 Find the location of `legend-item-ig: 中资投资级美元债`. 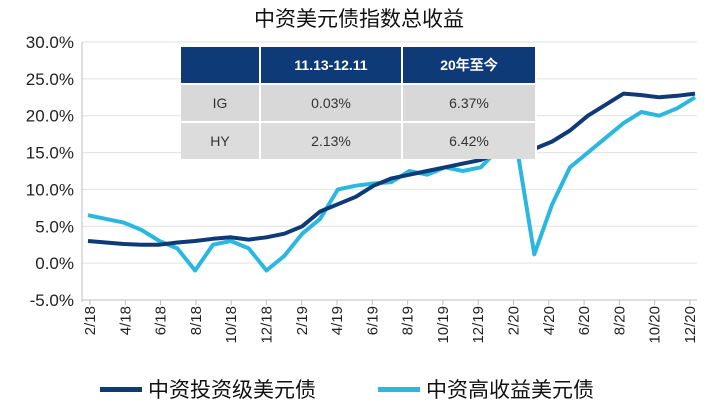

legend-item-ig: 中资投资级美元债 is located at coordinates (208, 389).